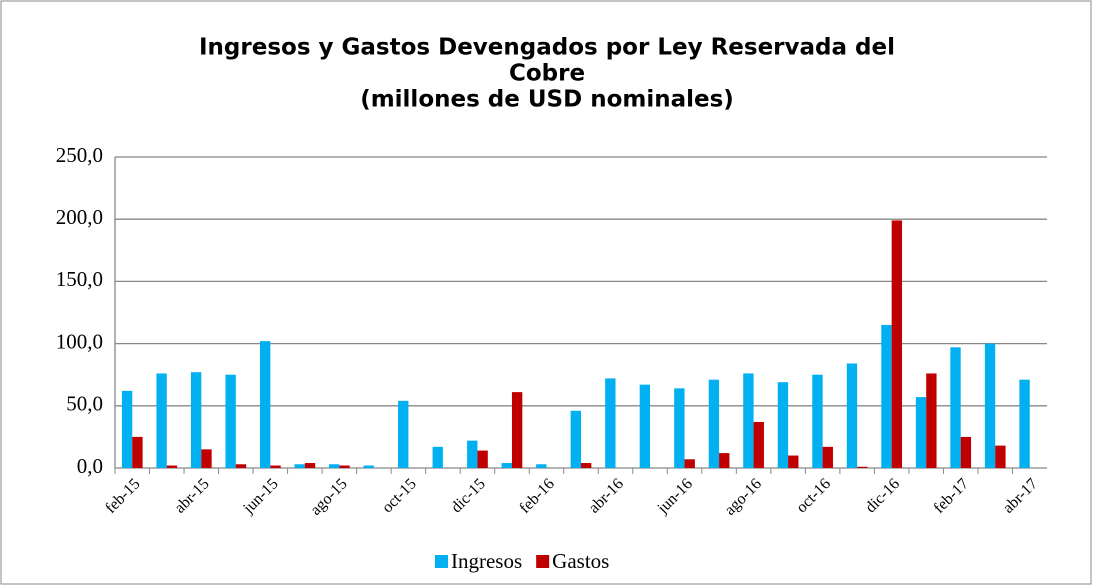 The width and height of the screenshot is (1093, 586). What do you see at coordinates (84, 404) in the screenshot?
I see `y-tick-label: 50,0` at bounding box center [84, 404].